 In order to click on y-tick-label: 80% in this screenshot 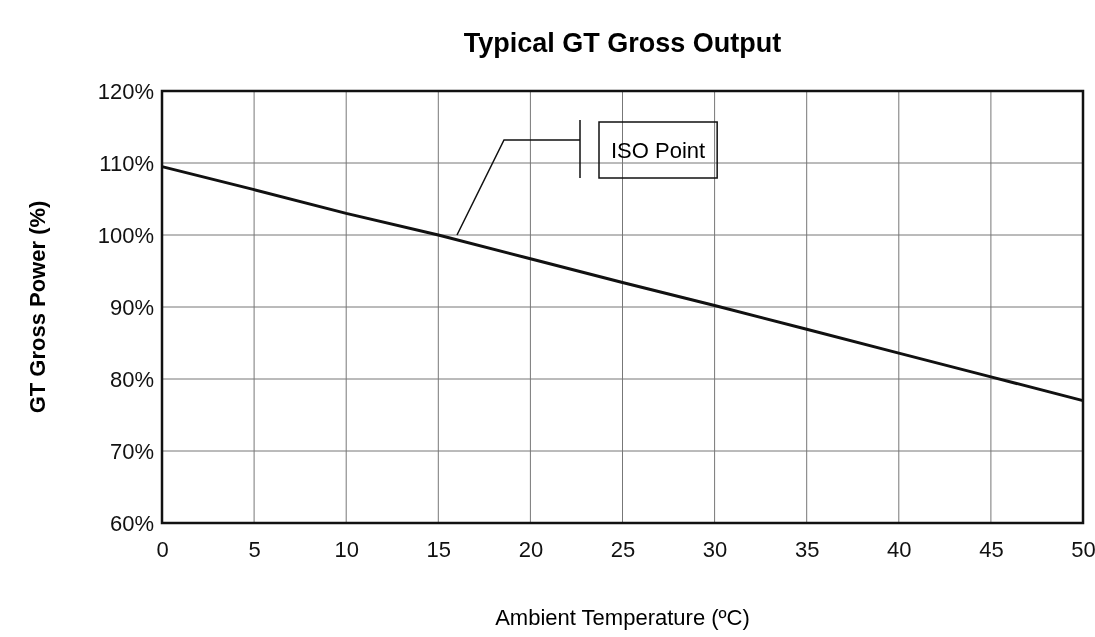, I will do `click(131, 379)`.